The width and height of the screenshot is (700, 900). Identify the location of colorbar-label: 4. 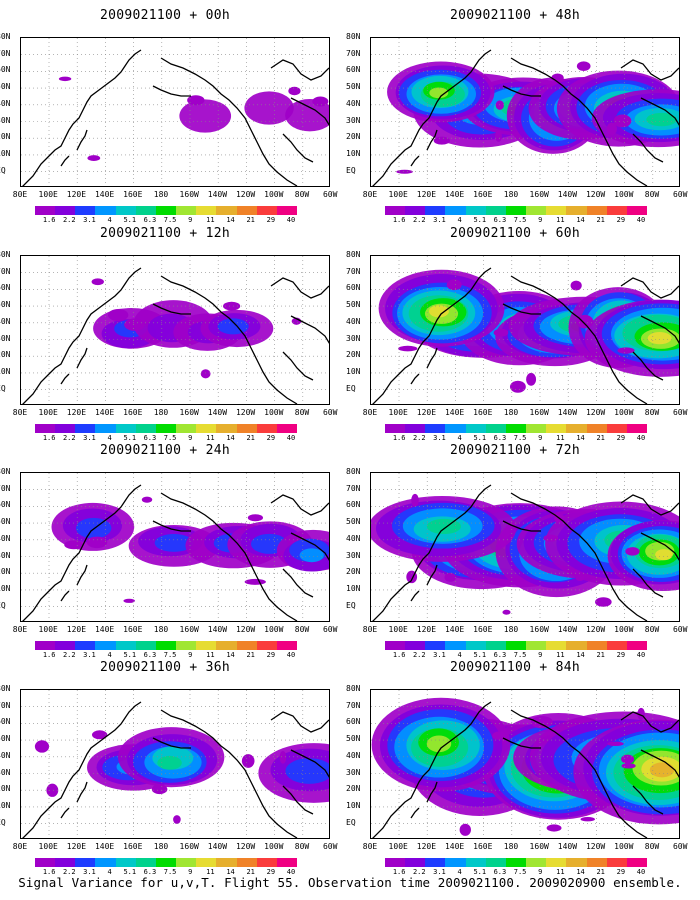
(109, 655).